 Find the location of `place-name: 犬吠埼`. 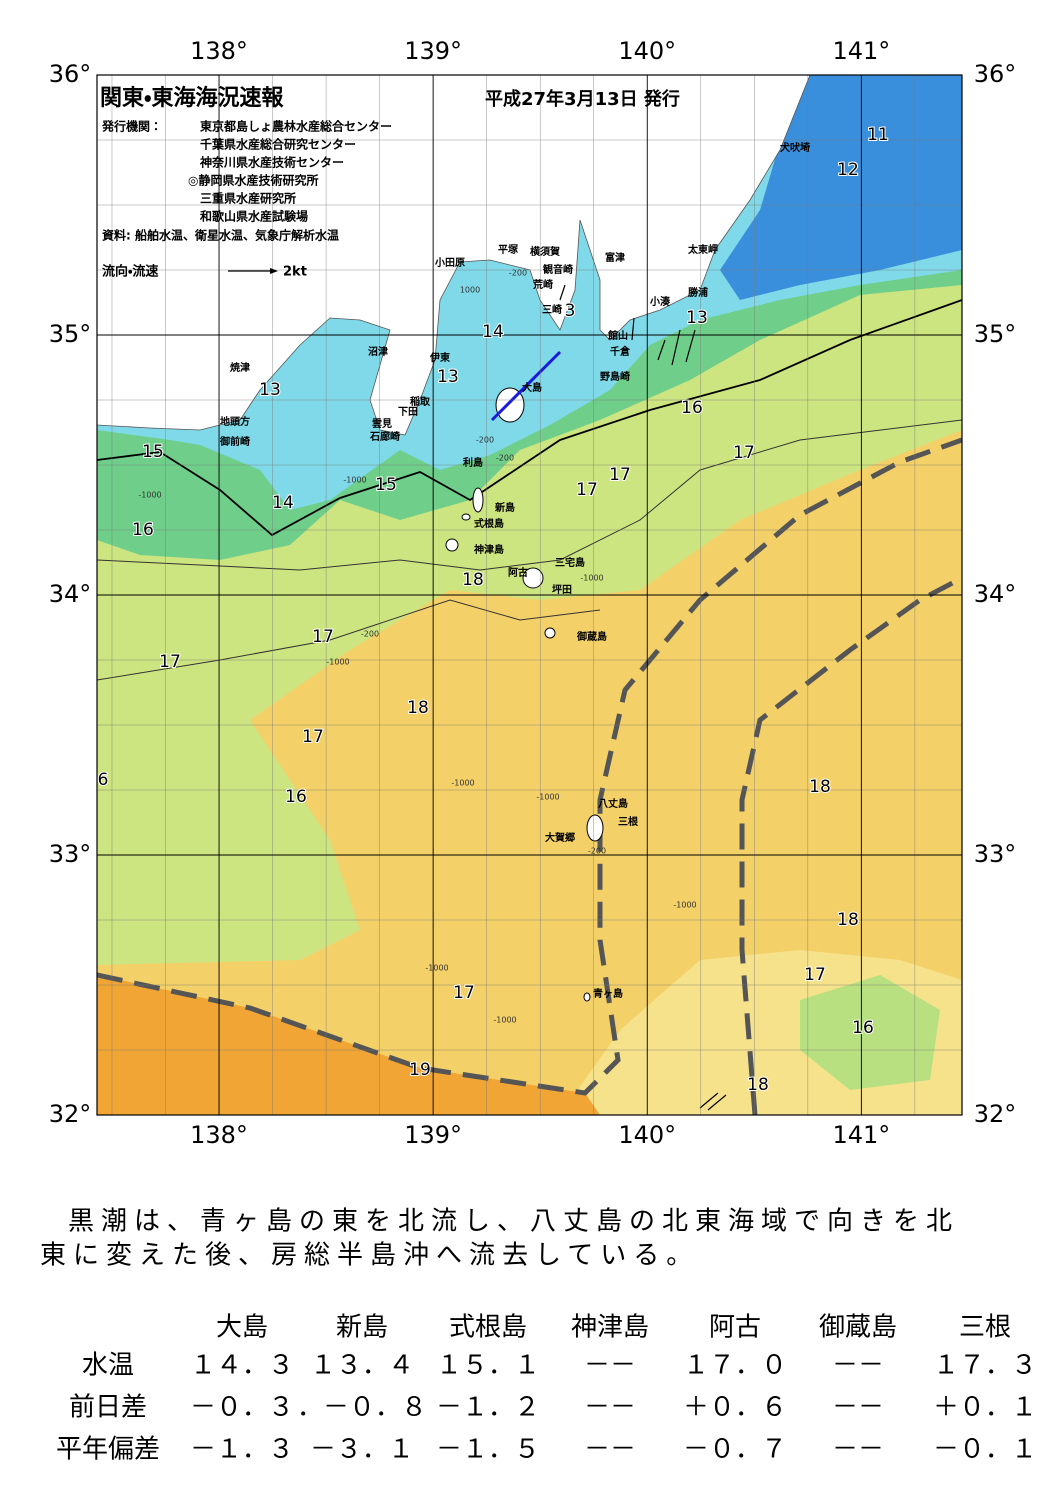

place-name: 犬吠埼 is located at coordinates (795, 147).